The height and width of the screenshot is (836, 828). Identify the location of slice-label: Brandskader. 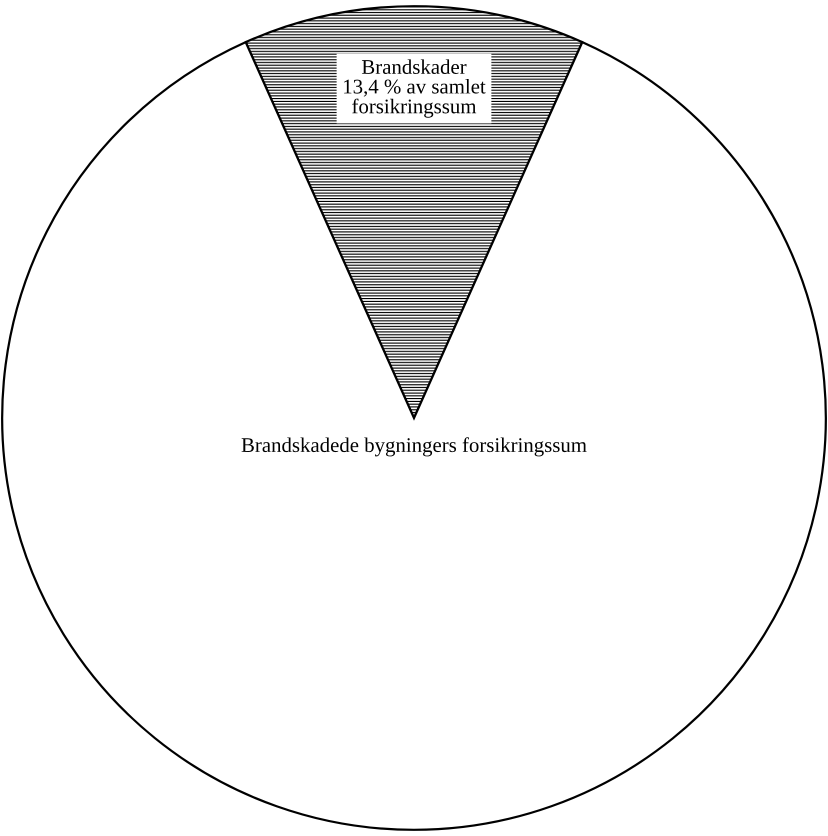
(414, 66).